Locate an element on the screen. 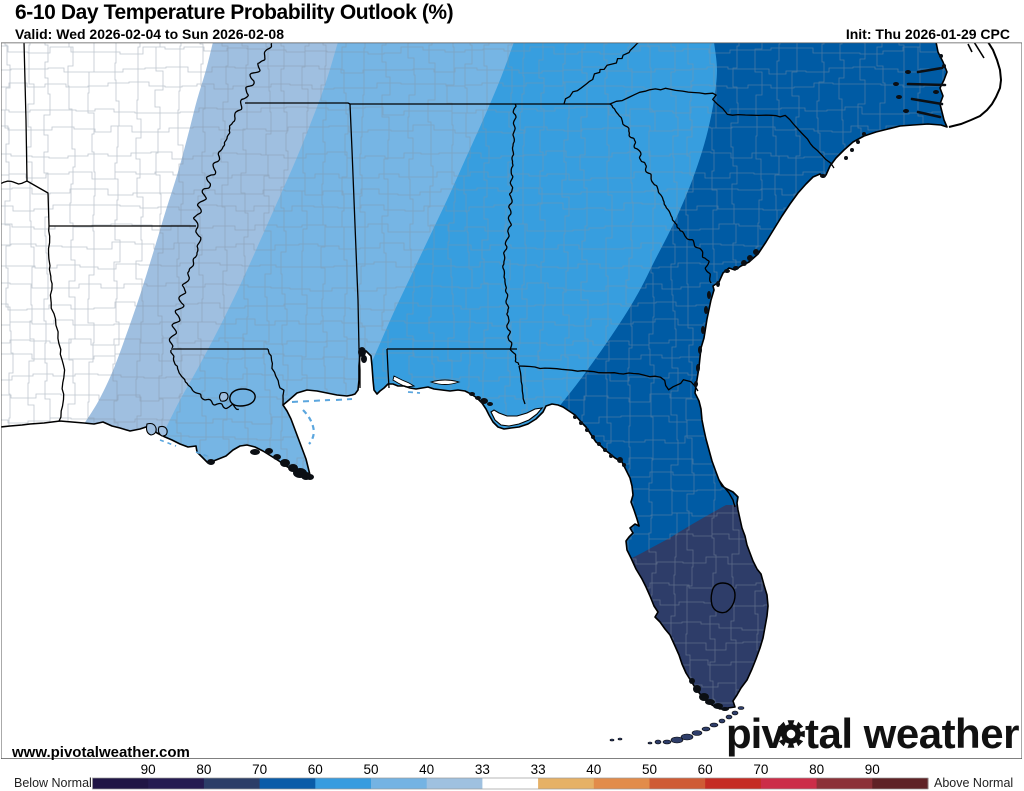  svg-text: www.pivotalweather.com is located at coordinates (100, 752).